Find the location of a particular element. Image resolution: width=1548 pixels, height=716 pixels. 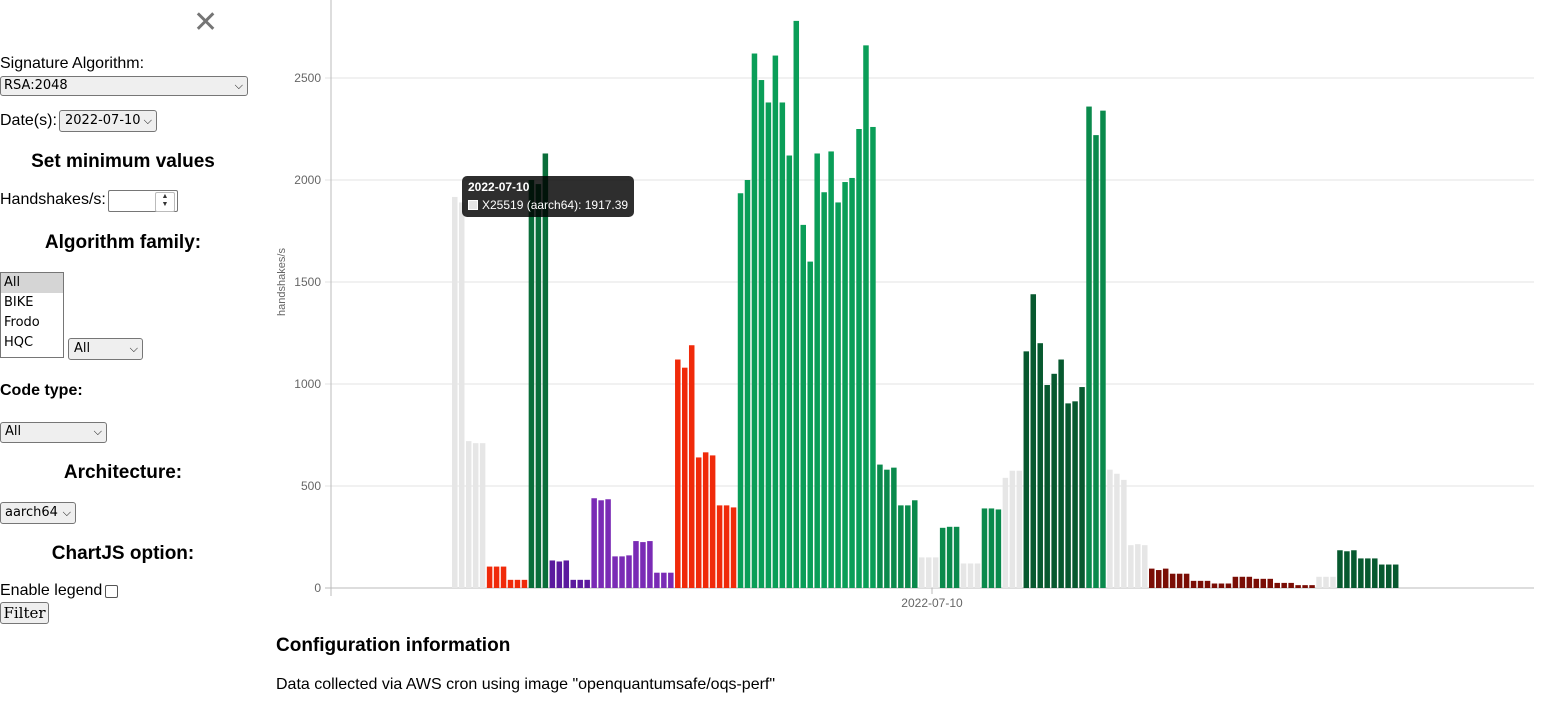

enable-legend-checkbox is located at coordinates (111, 591).